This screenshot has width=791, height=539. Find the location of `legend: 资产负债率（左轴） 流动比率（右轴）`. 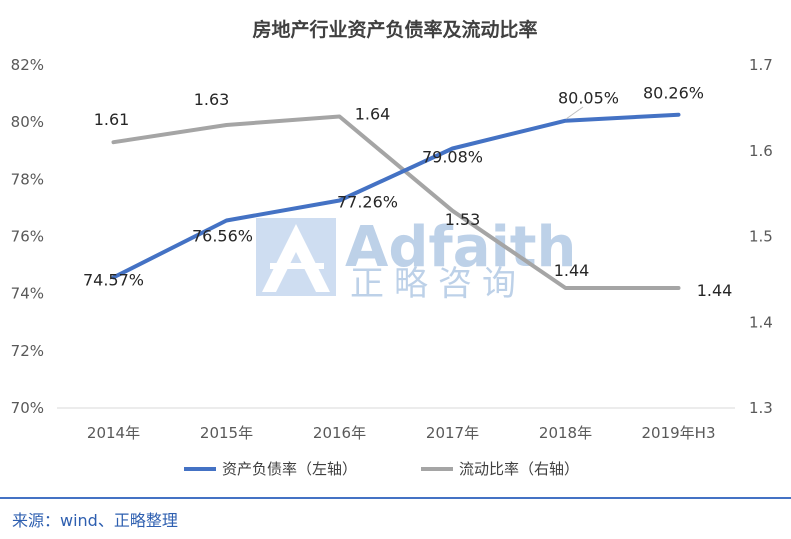

legend: 资产负债率（左轴） 流动比率（右轴） is located at coordinates (381, 469).